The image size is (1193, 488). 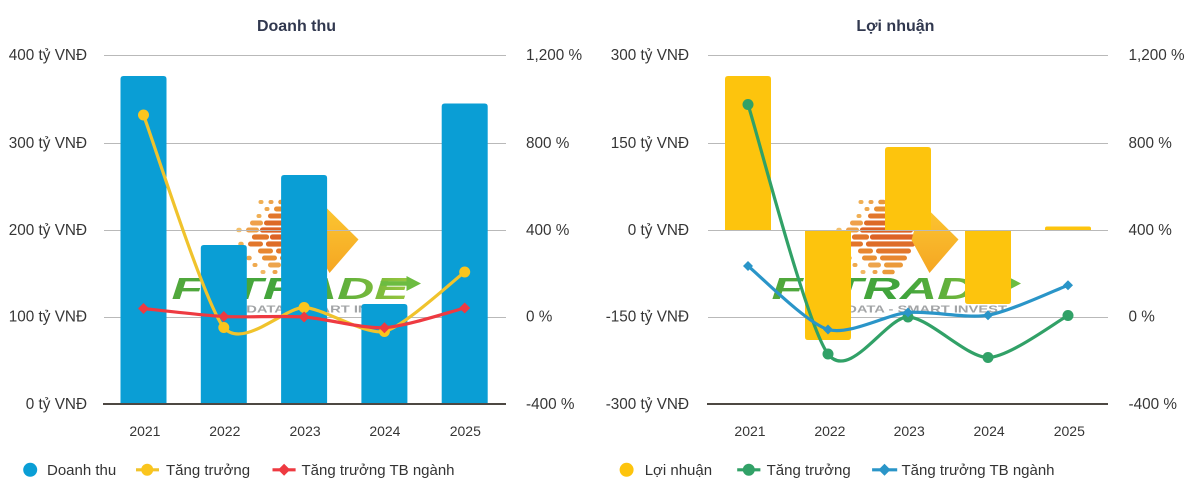 What do you see at coordinates (48, 317) in the screenshot?
I see `svg-text: 100 tỷ VNĐ` at bounding box center [48, 317].